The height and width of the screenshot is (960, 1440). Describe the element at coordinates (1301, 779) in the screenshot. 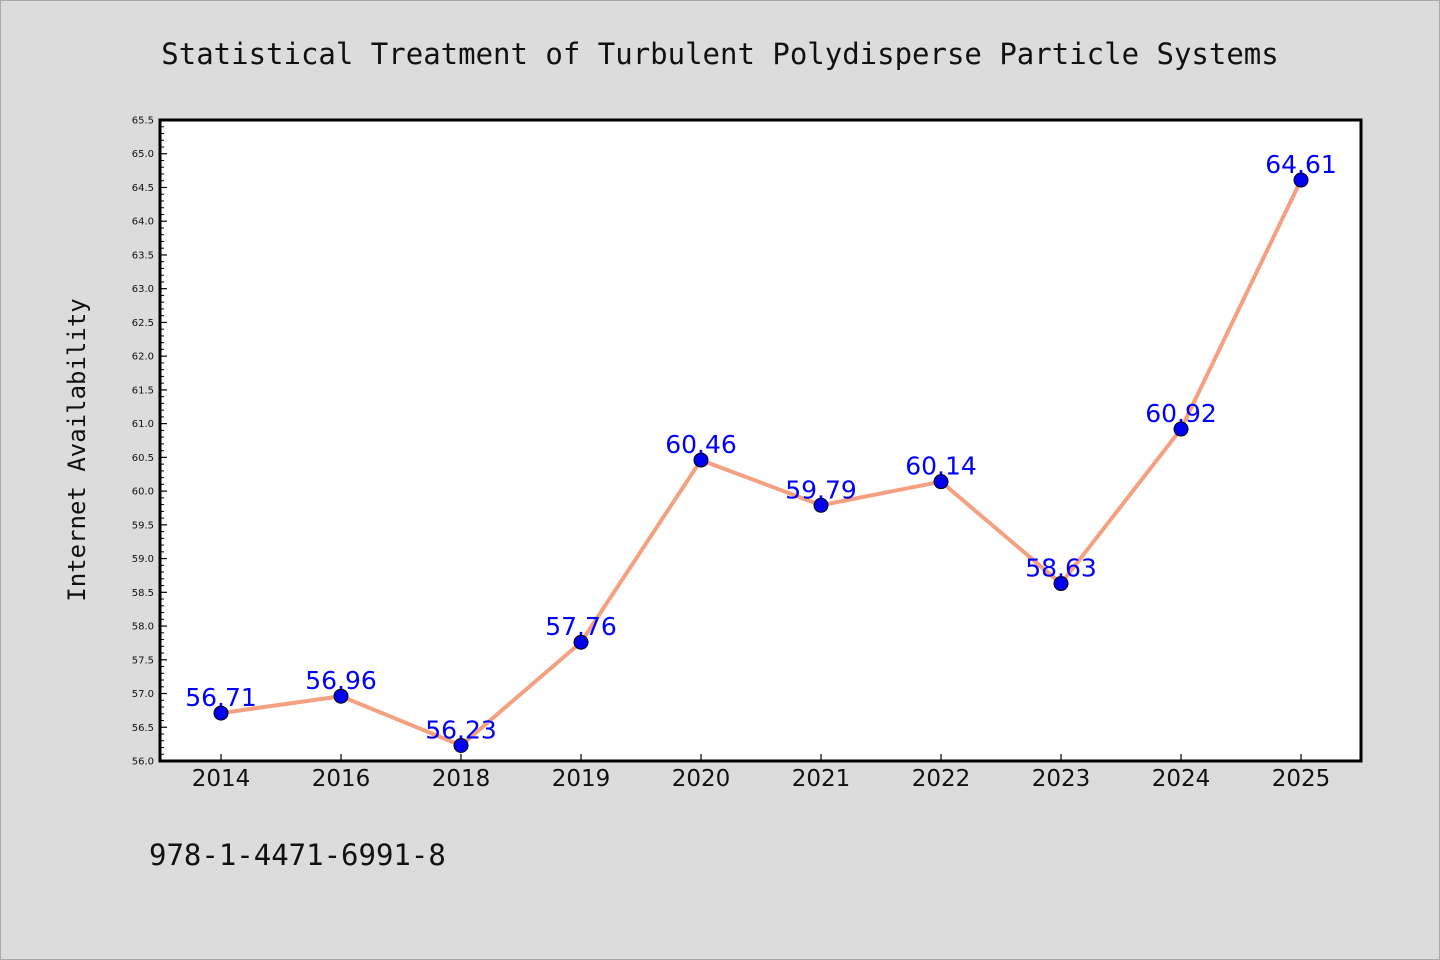

I see `x-tick-label: 2025` at that location.